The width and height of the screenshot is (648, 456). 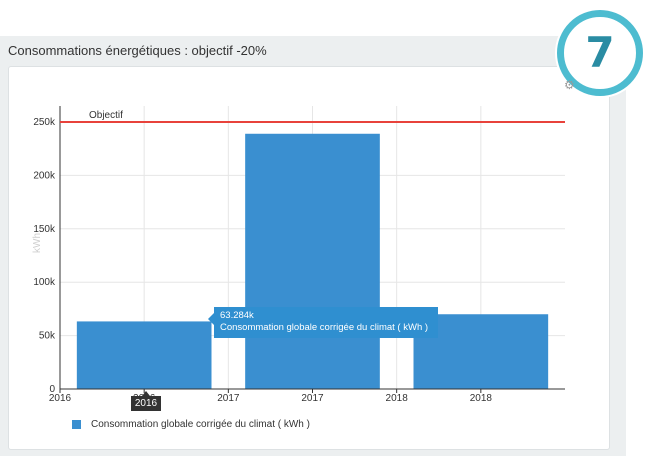 I want to click on y-tick-label: 200k, so click(x=44, y=175).